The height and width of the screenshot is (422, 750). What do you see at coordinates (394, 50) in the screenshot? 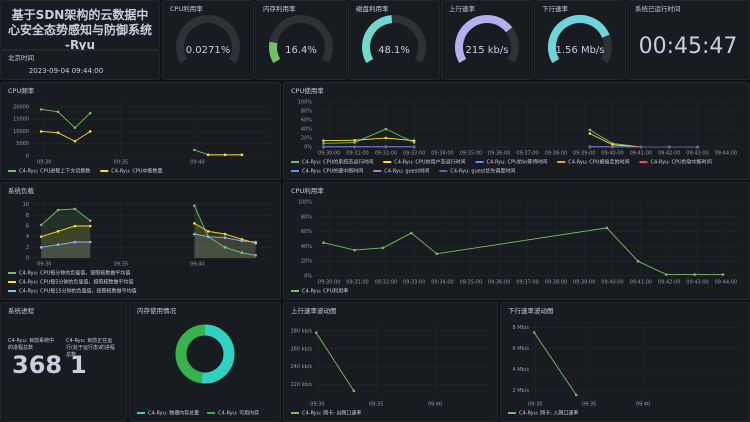
I see `gauge-value: 48.1%` at bounding box center [394, 50].